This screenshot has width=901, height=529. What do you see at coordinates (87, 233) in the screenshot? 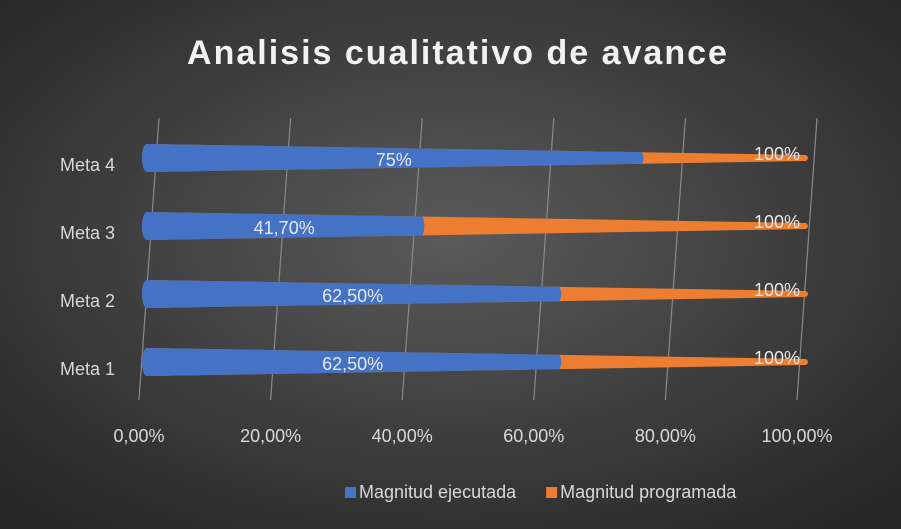
I see `y-tick-label: Meta 3` at bounding box center [87, 233].